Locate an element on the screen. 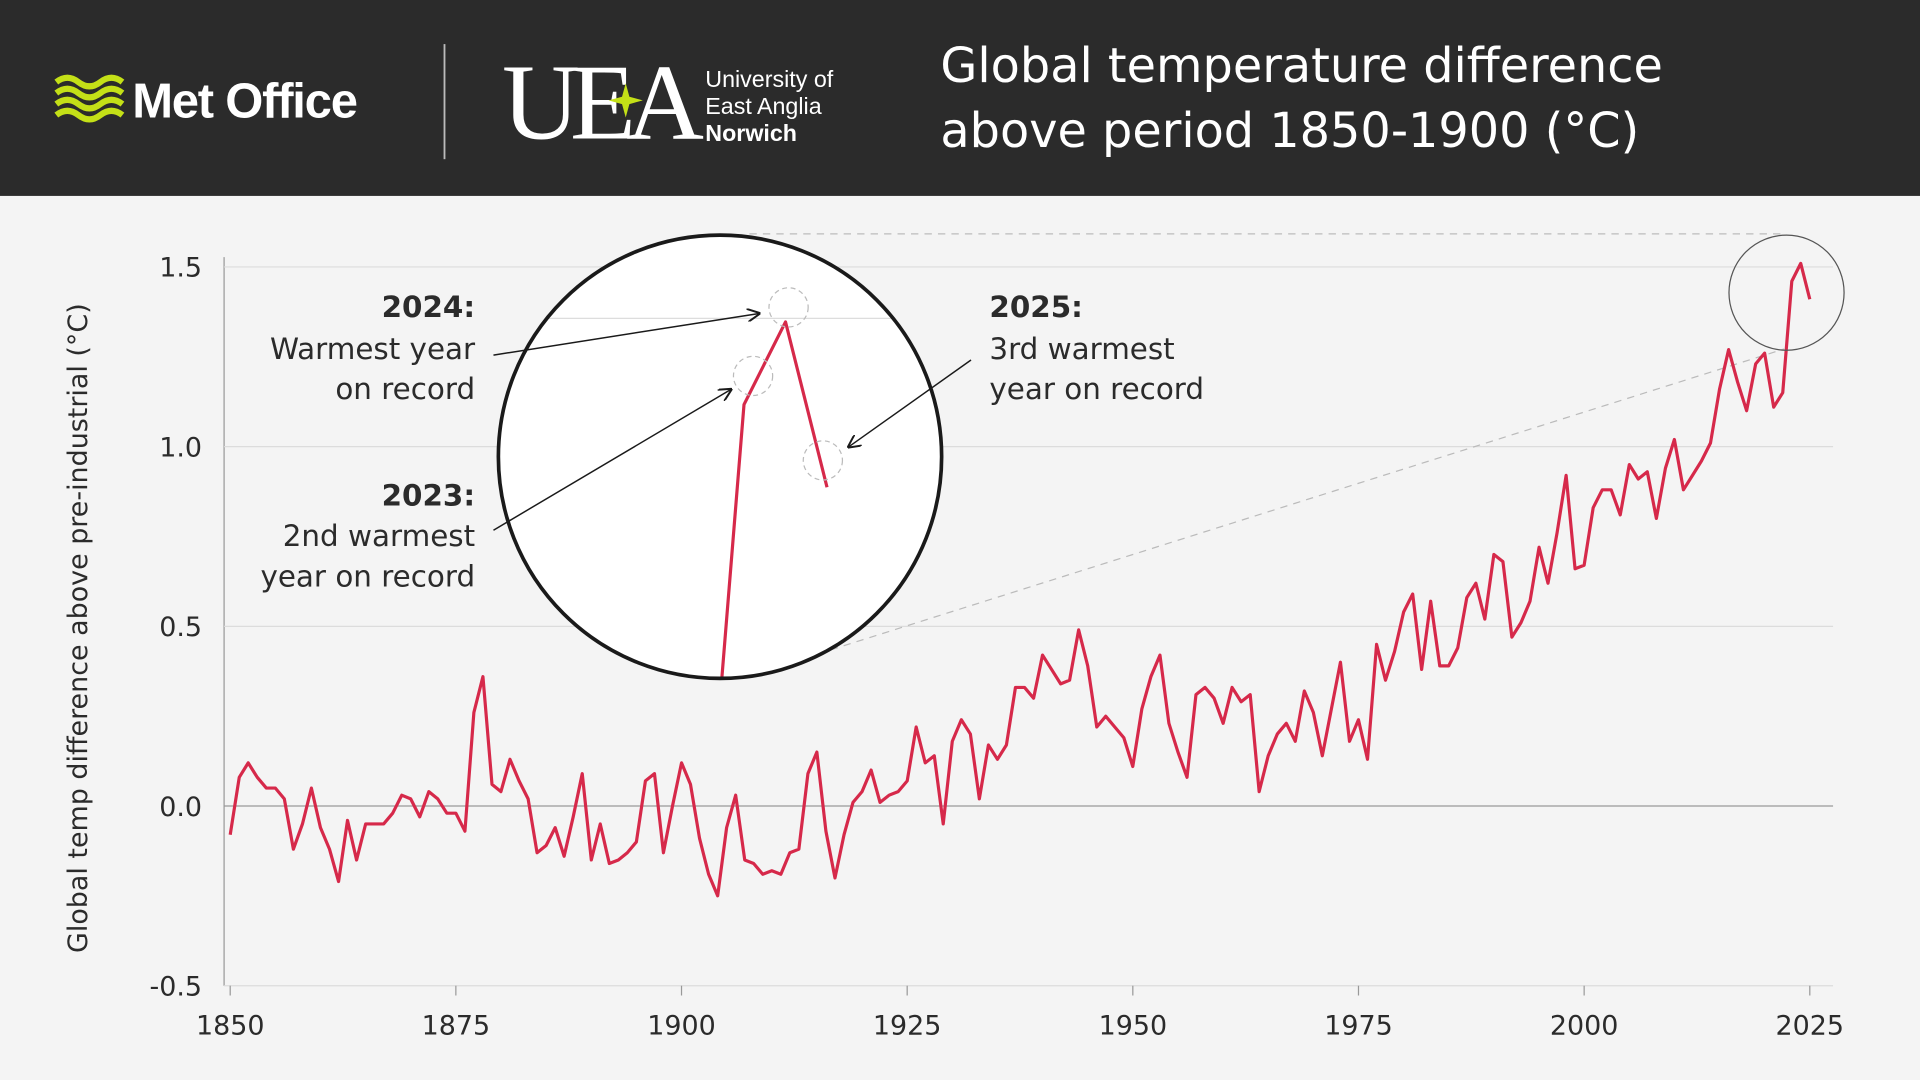 The image size is (1920, 1080). annotation-2023-line1: 2nd warmest is located at coordinates (379, 536).